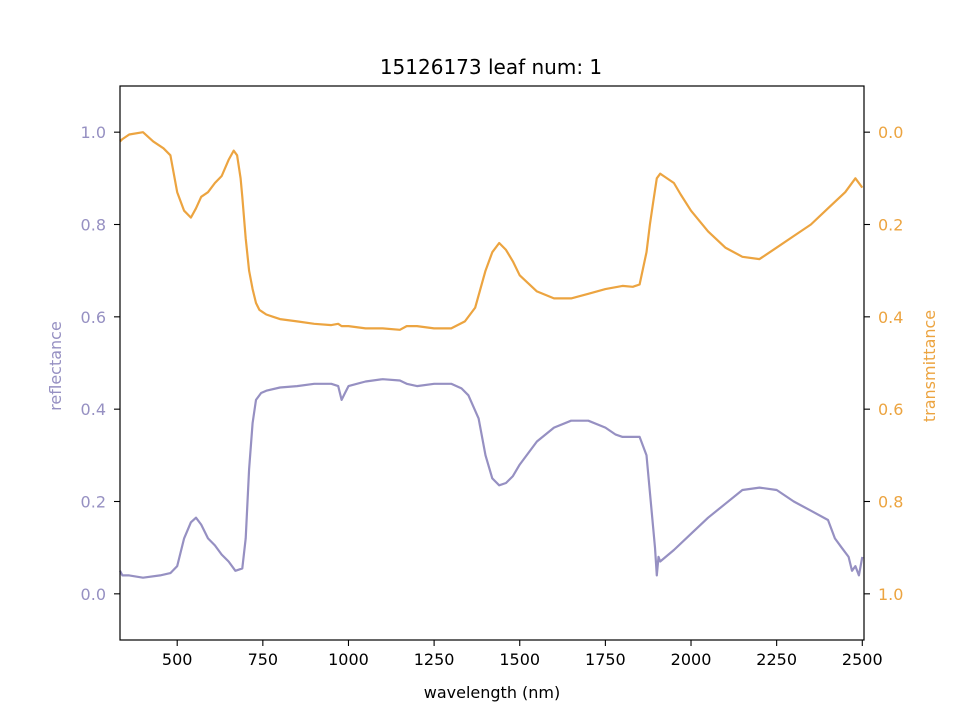 This screenshot has width=960, height=720. Describe the element at coordinates (93, 502) in the screenshot. I see `left-y-tick-label: 0.2` at that location.